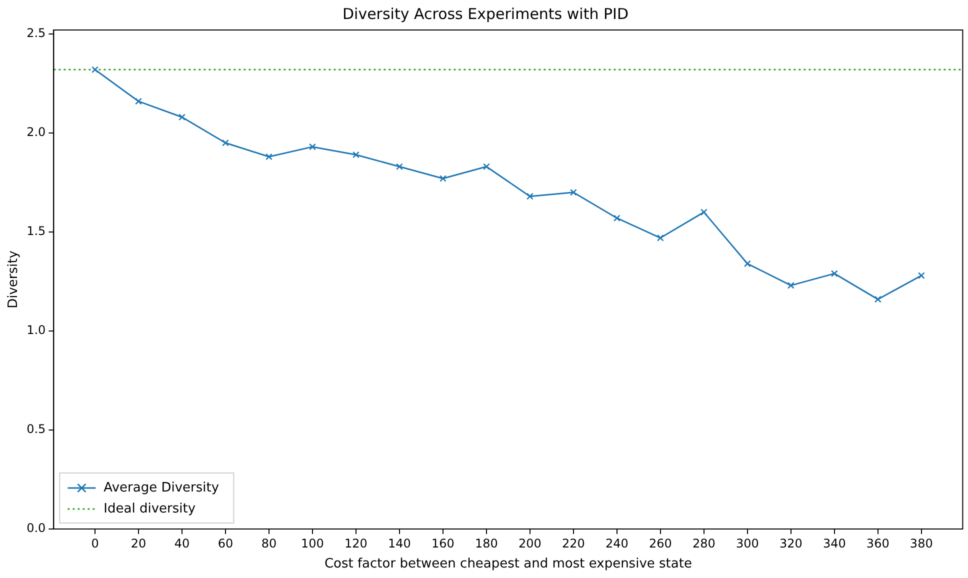 Image resolution: width=968 pixels, height=578 pixels. What do you see at coordinates (834, 543) in the screenshot?
I see `x-tick-label: 340` at bounding box center [834, 543].